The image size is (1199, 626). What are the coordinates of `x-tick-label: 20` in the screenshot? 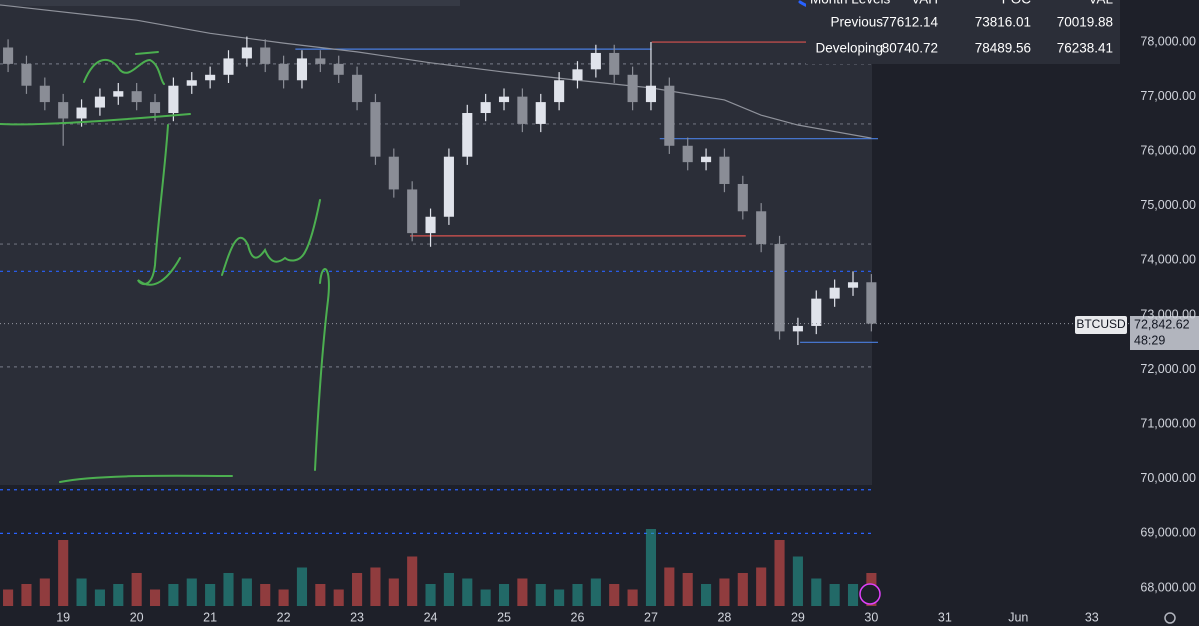 It's located at (137, 617).